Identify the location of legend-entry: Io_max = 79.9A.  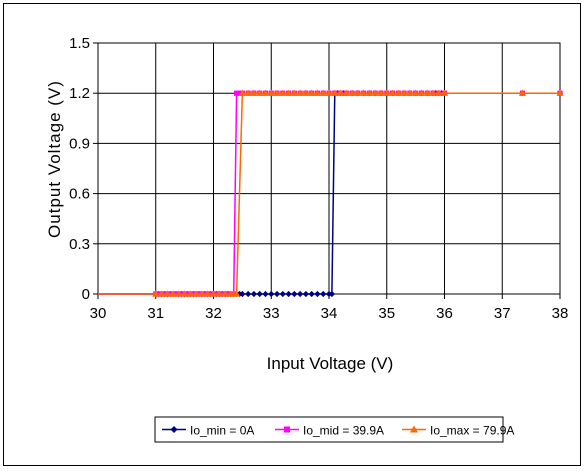
(458, 431).